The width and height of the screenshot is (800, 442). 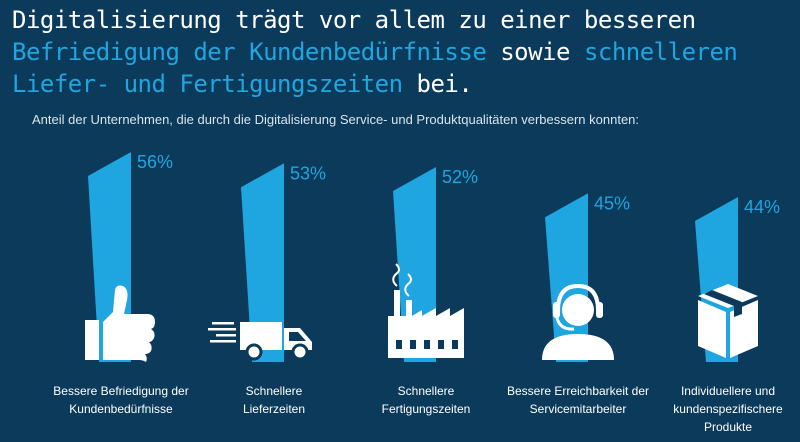 What do you see at coordinates (578, 321) in the screenshot?
I see `headset-icon` at bounding box center [578, 321].